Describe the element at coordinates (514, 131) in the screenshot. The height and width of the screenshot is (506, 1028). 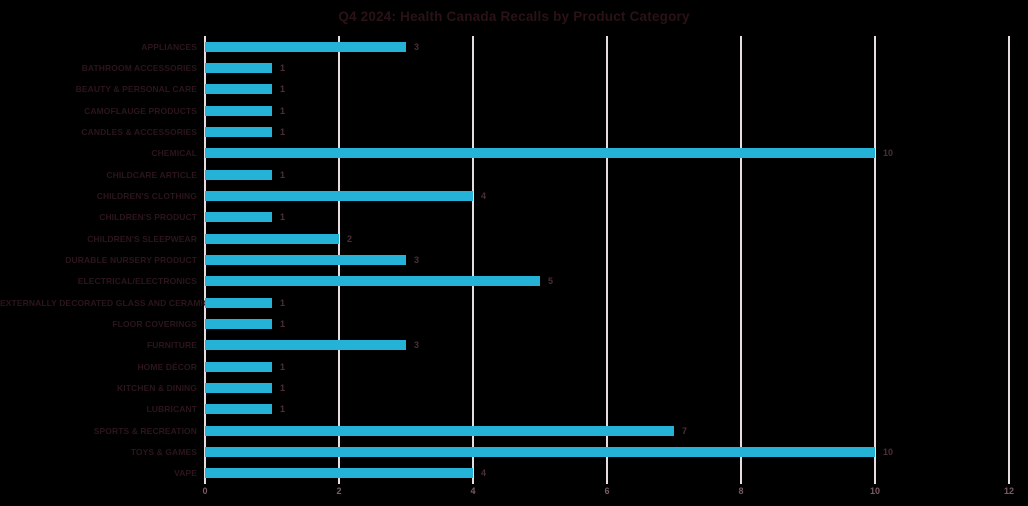
I see `bar-row: CANDLES & ACCESSORIES 1` at that location.